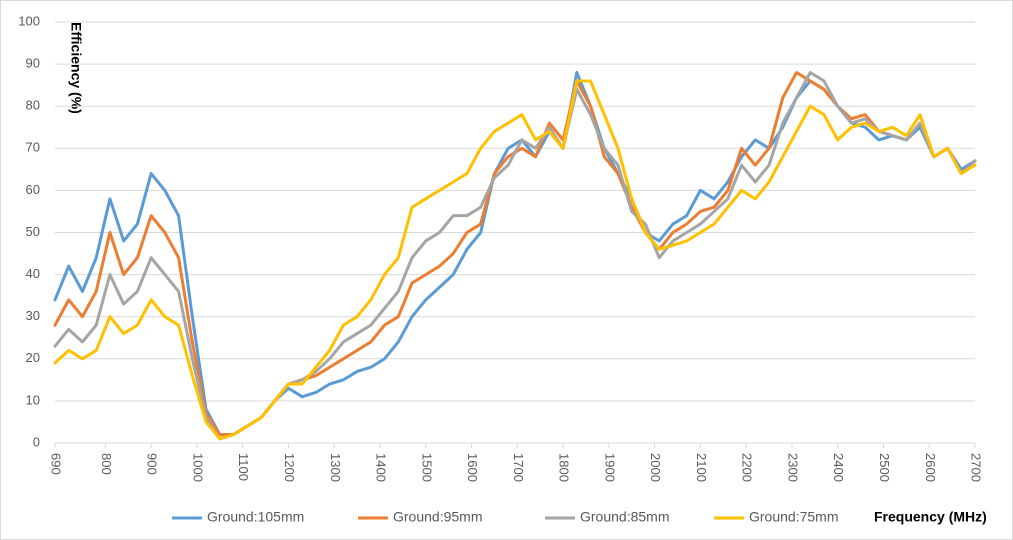  I want to click on y-tick-label: 70, so click(33, 147).